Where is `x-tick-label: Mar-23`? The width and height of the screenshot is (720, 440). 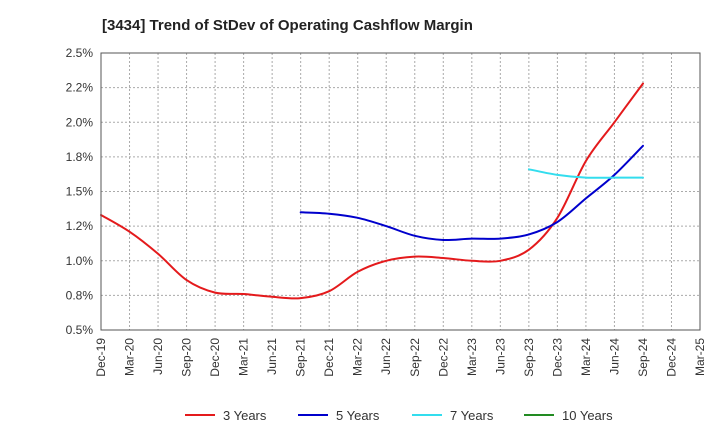 x-tick-label: Mar-23 is located at coordinates (472, 357).